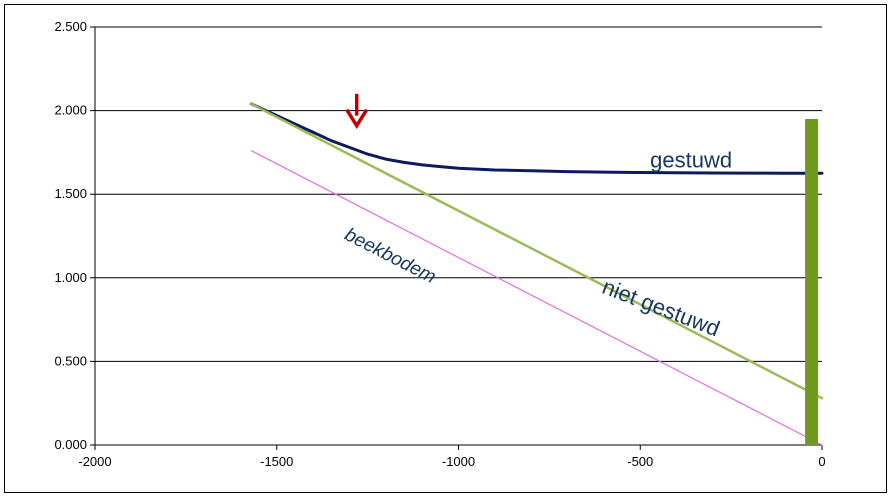 This screenshot has height=497, width=895. I want to click on arrow-head, so click(357, 118).